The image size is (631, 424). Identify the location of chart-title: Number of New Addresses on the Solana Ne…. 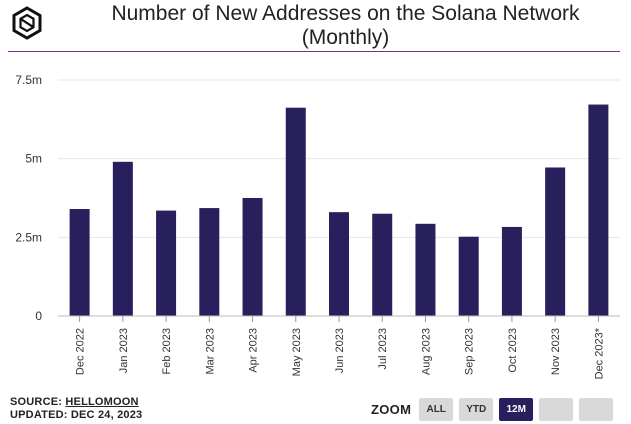
(345, 26).